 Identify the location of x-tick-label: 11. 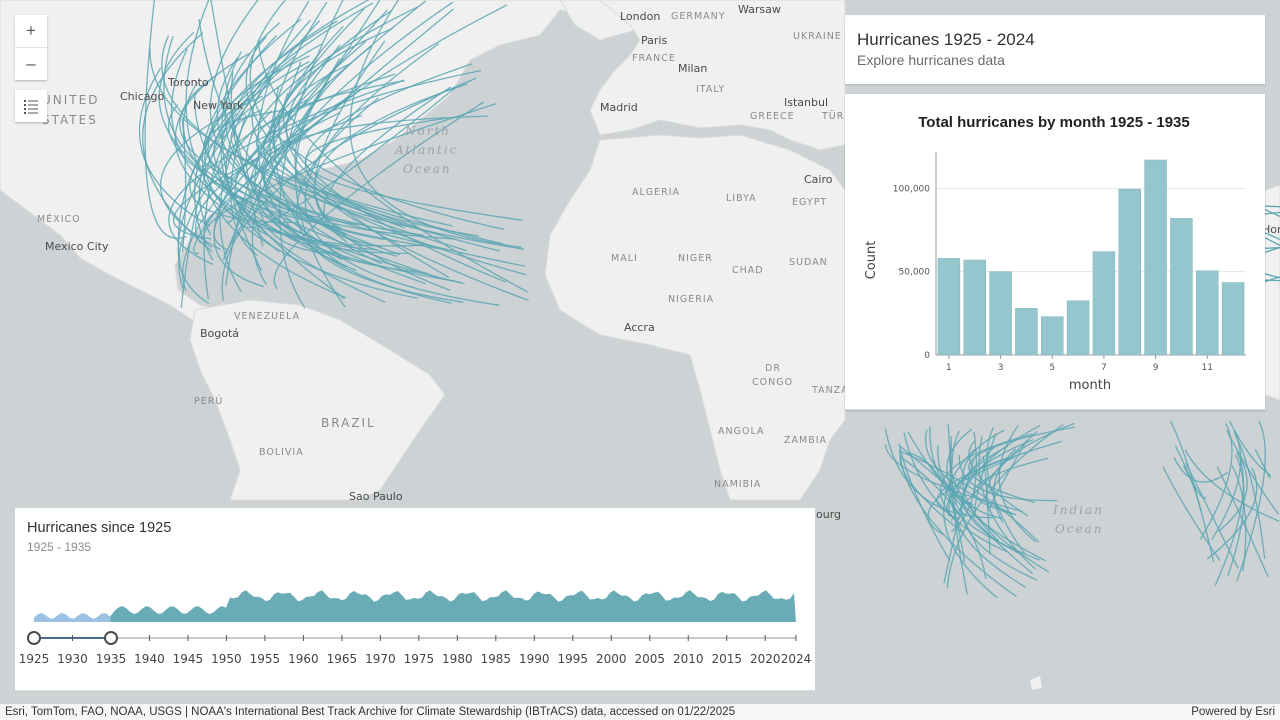
(1207, 368).